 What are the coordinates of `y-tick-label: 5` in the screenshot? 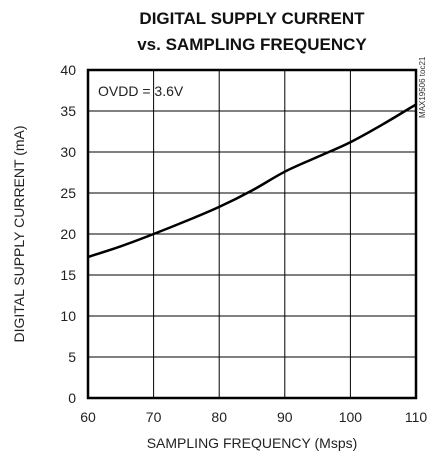 It's located at (72, 357).